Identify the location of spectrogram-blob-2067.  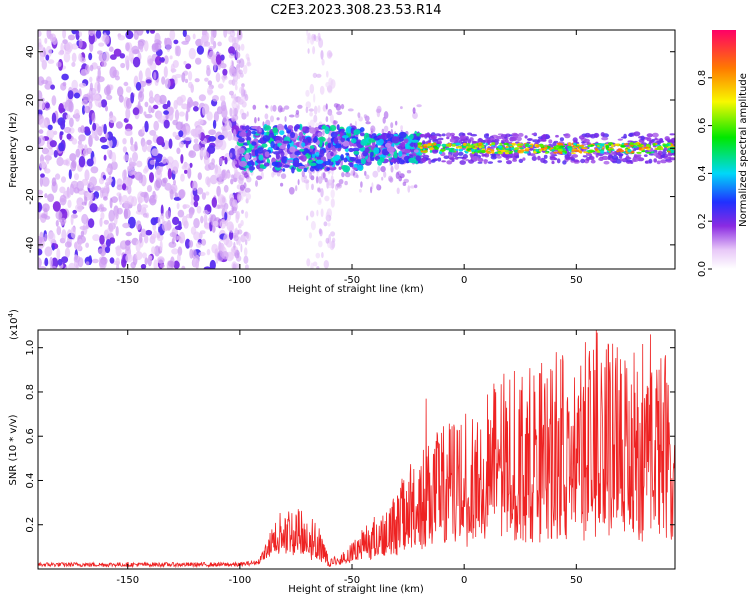
(281, 150).